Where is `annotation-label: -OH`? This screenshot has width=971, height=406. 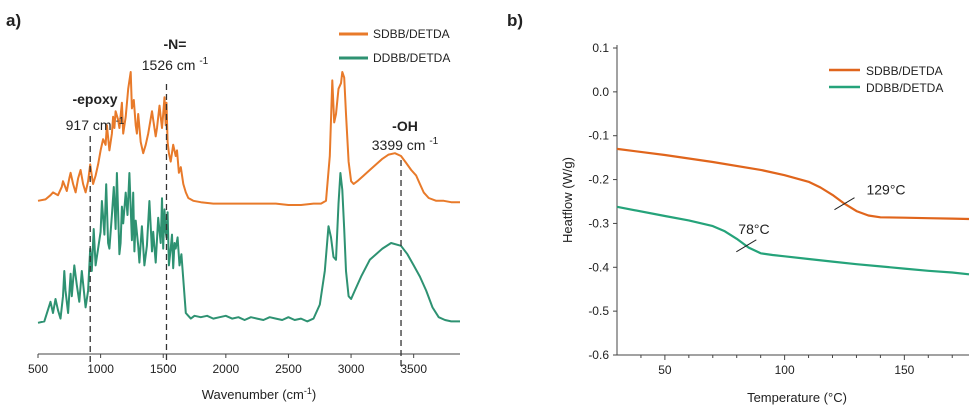
annotation-label: -OH is located at coordinates (405, 126).